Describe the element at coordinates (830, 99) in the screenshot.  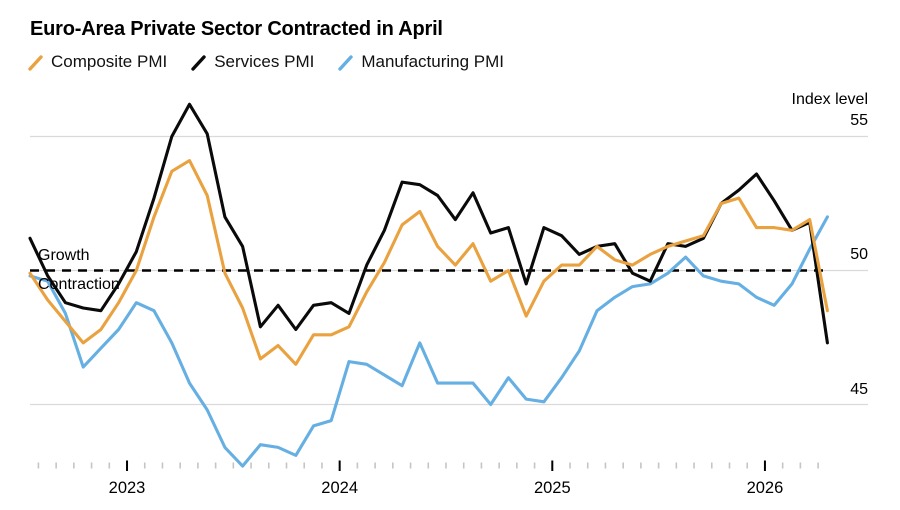
I see `y-axis-title: Index level` at that location.